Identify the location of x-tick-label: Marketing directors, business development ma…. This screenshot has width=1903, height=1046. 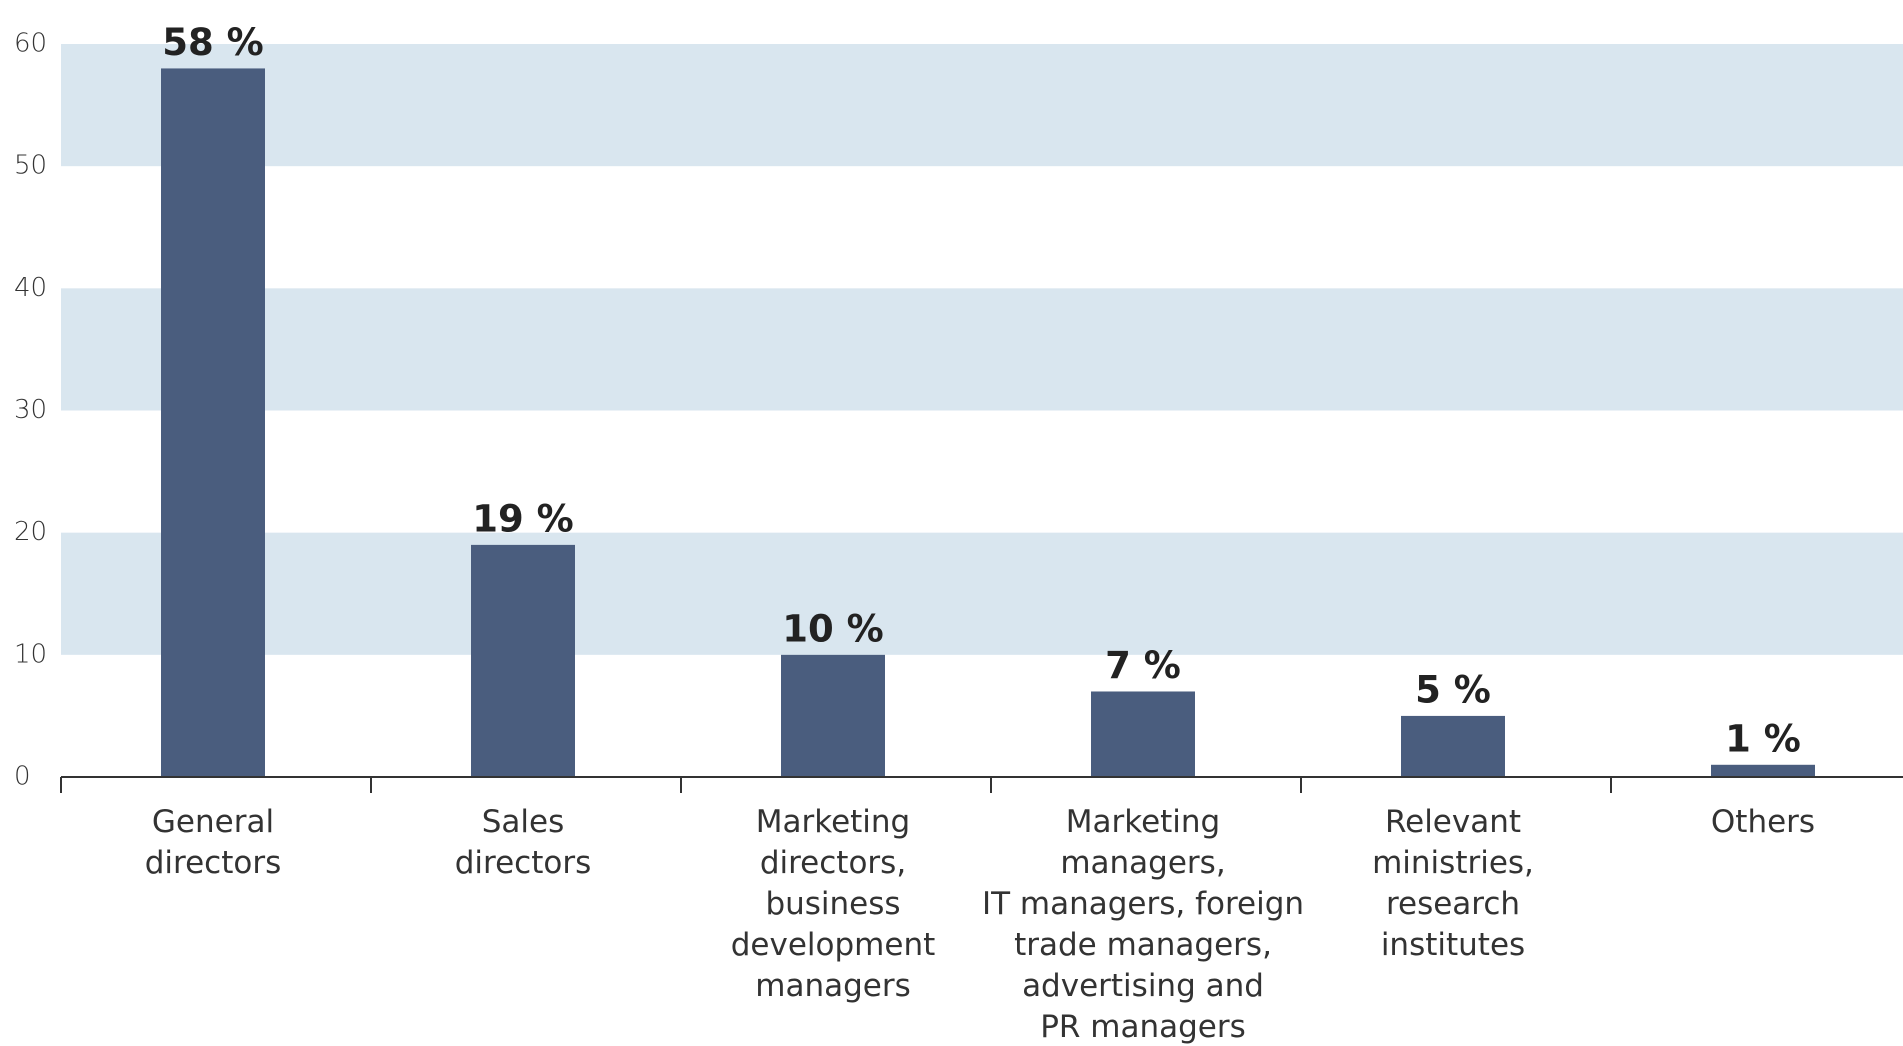
(833, 904).